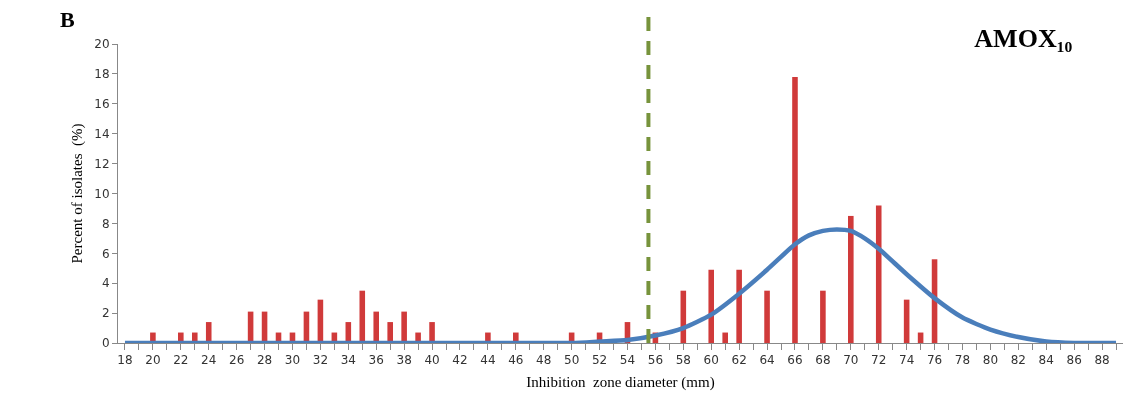  Describe the element at coordinates (105, 313) in the screenshot. I see `y-tick-label: 2` at that location.